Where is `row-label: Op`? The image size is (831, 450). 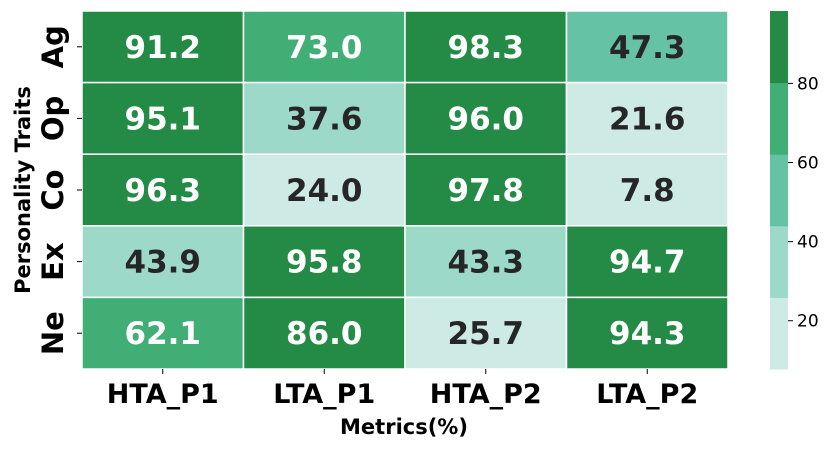 row-label: Op is located at coordinates (53, 118).